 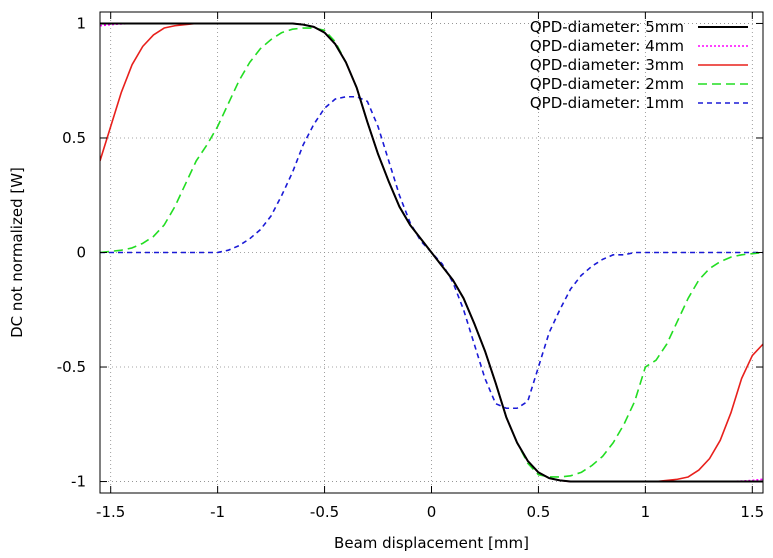 I want to click on x-tick-label: -1, so click(x=217, y=512).